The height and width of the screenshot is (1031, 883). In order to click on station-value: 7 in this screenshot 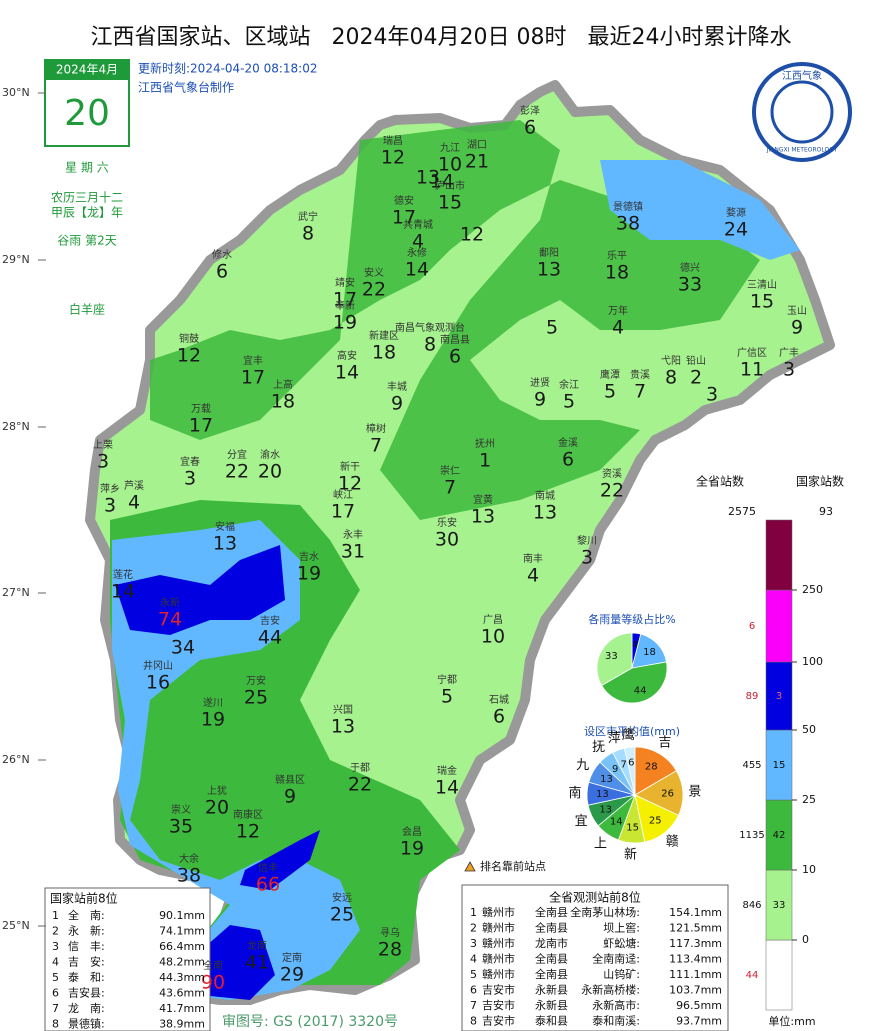, I will do `click(450, 488)`.